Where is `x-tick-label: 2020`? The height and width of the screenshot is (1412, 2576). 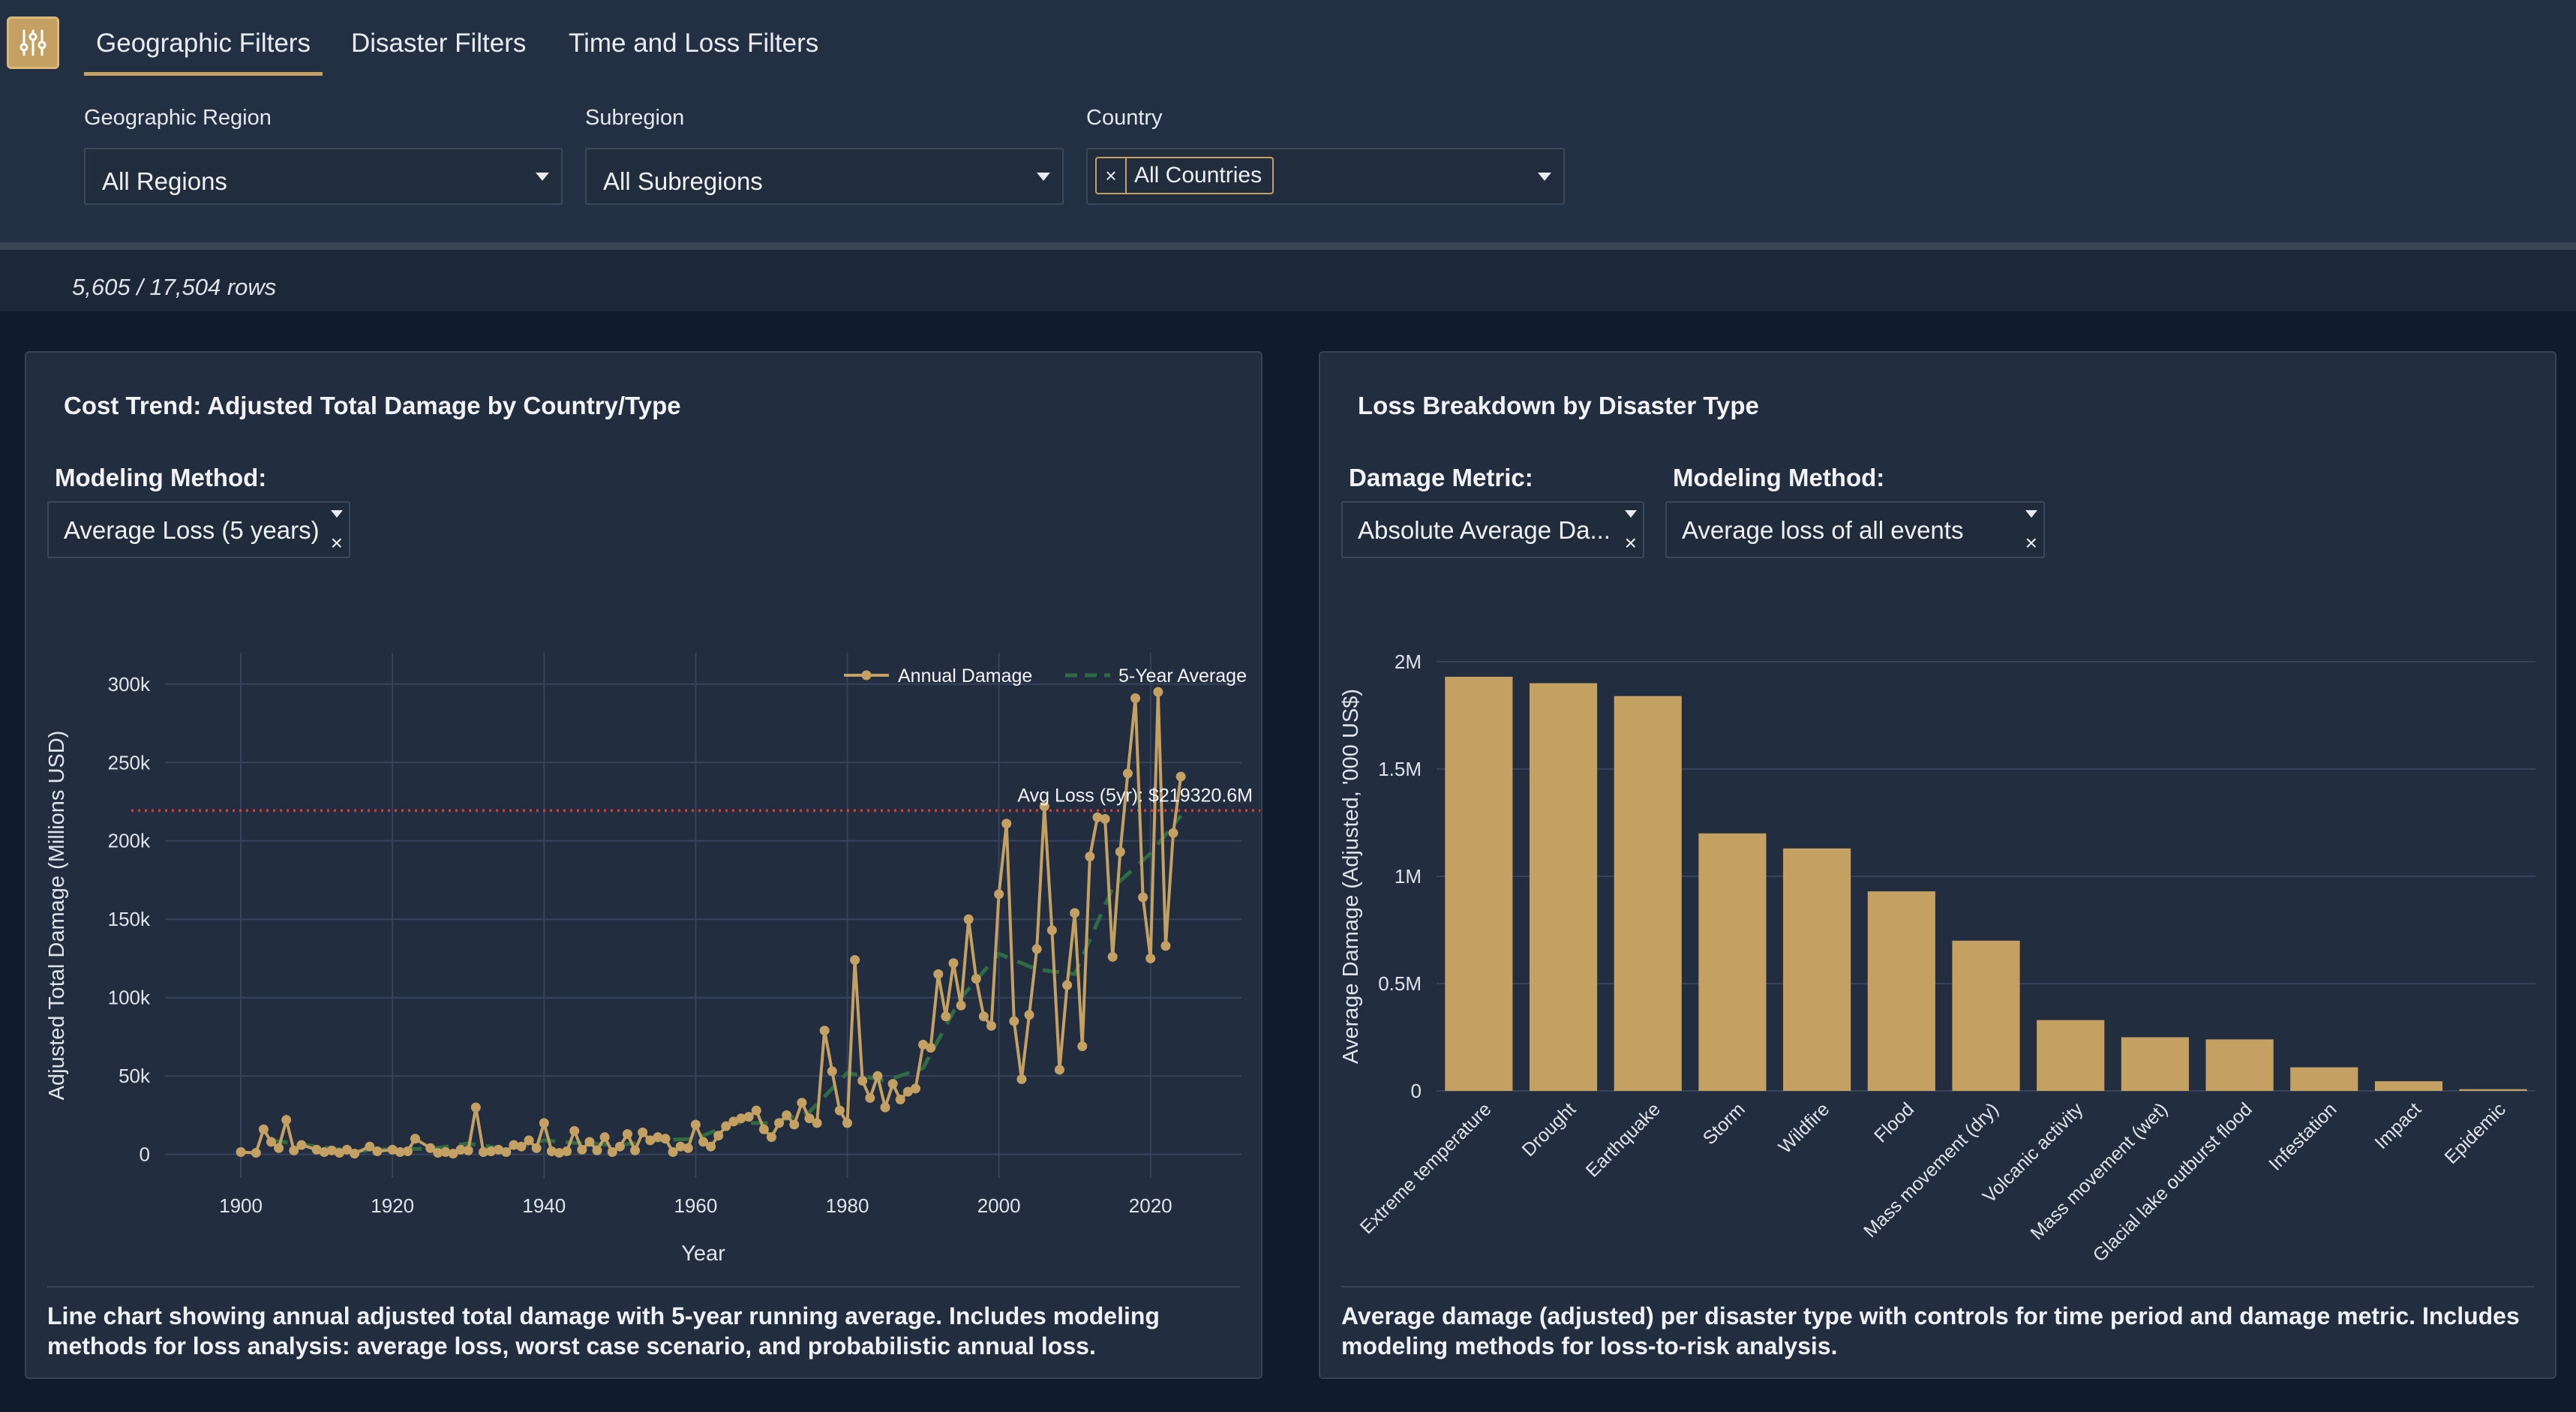 x-tick-label: 2020 is located at coordinates (1150, 1205).